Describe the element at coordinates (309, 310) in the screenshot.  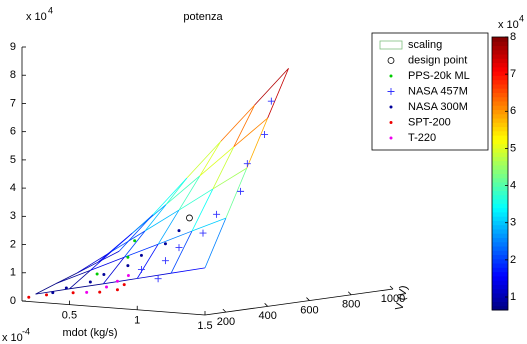
I see `y-tick-label: 600` at that location.